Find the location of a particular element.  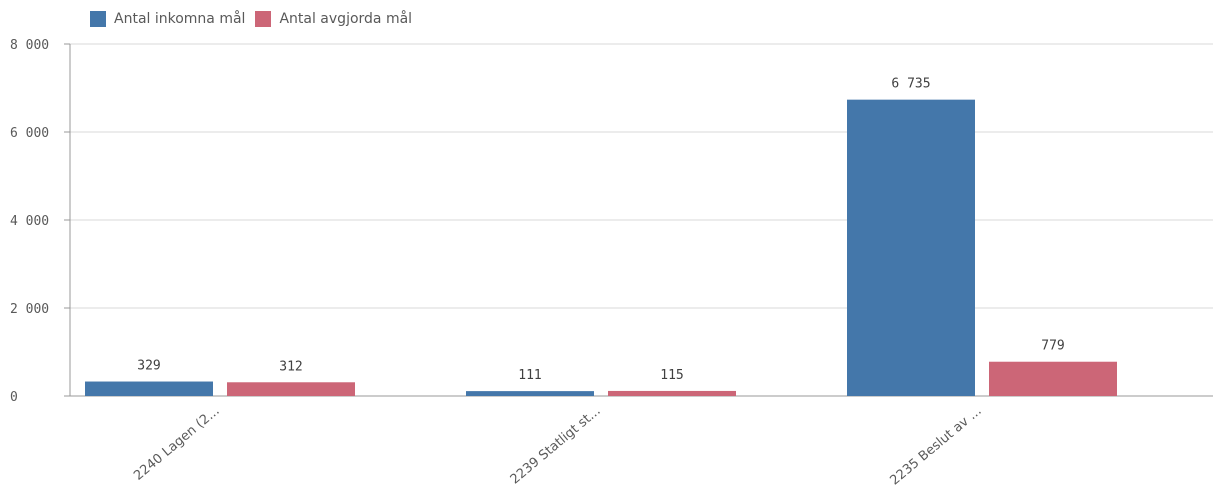

data-label: 312 is located at coordinates (290, 366).